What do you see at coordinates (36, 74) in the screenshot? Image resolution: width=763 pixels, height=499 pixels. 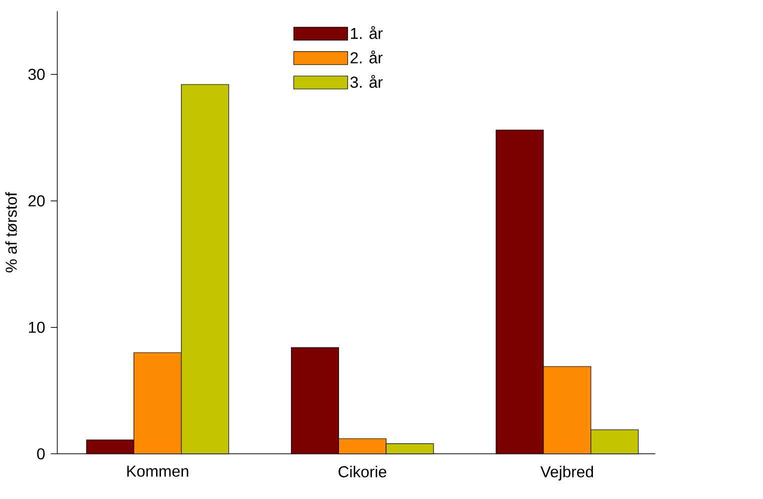 I see `y-tick-label: 30` at bounding box center [36, 74].